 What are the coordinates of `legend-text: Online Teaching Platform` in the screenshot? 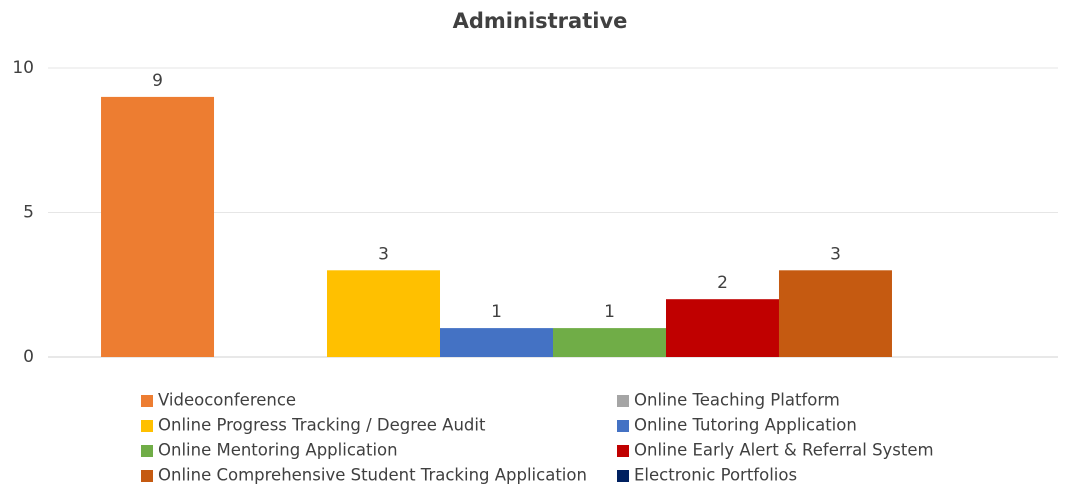 It's located at (737, 400).